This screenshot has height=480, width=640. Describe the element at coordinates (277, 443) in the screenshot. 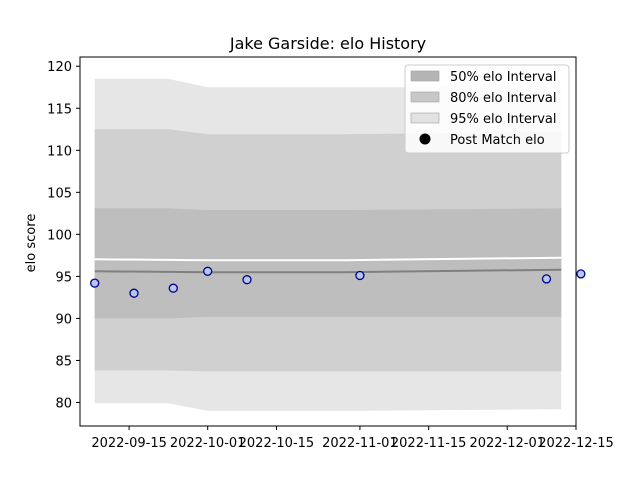

I see `x-tick-label: 2022-10-15` at that location.